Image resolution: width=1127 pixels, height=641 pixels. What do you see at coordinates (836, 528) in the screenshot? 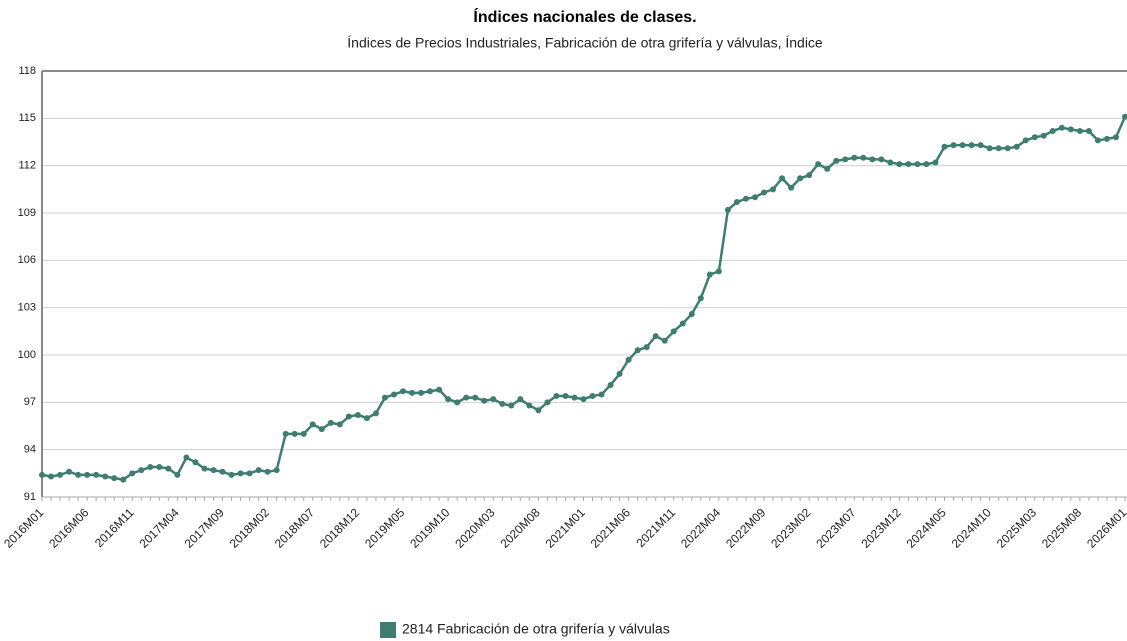
I see `x-tick-label: 2023M07` at bounding box center [836, 528].